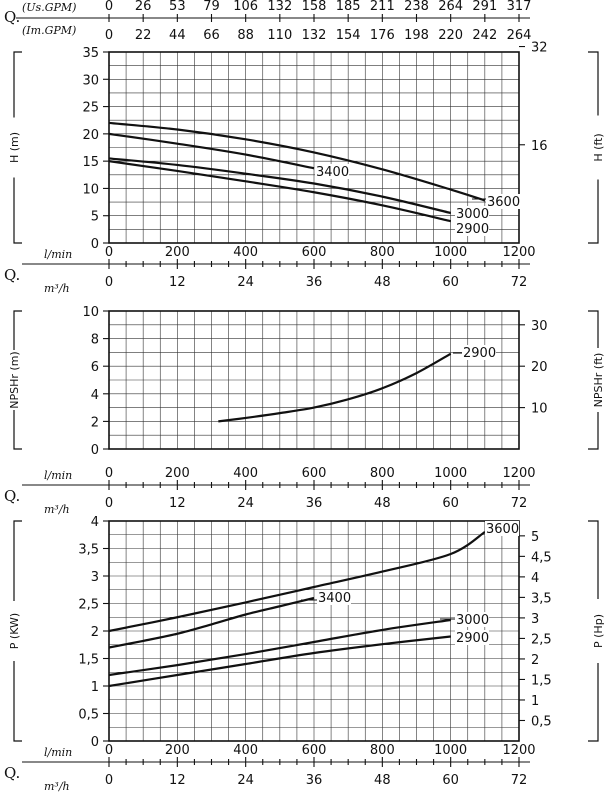 The width and height of the screenshot is (612, 802). Describe the element at coordinates (177, 503) in the screenshot. I see `npsh-m3h-tick-label: 12` at that location.